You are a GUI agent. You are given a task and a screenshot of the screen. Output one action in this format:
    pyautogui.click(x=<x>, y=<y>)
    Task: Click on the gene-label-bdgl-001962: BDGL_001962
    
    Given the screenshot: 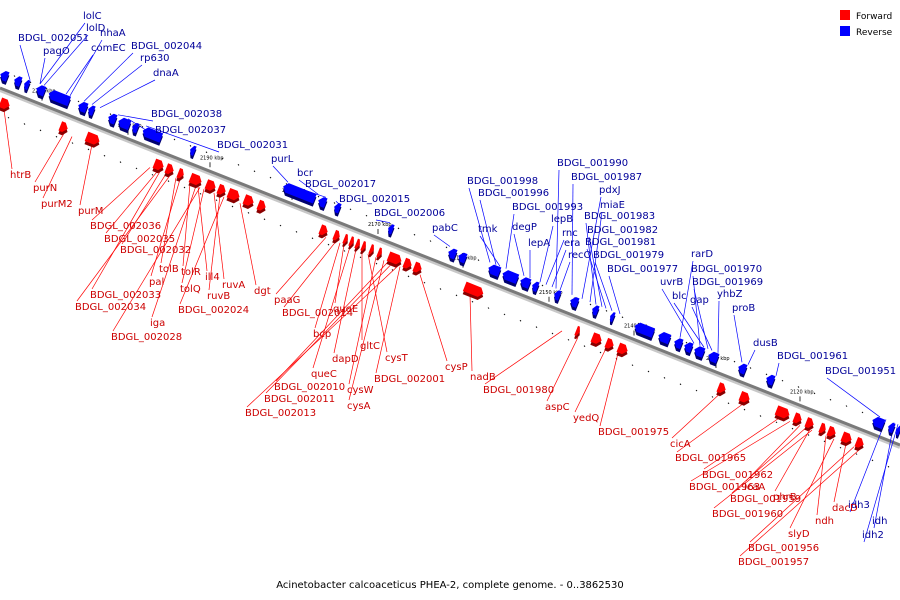 What is the action you would take?
    pyautogui.click(x=737, y=475)
    